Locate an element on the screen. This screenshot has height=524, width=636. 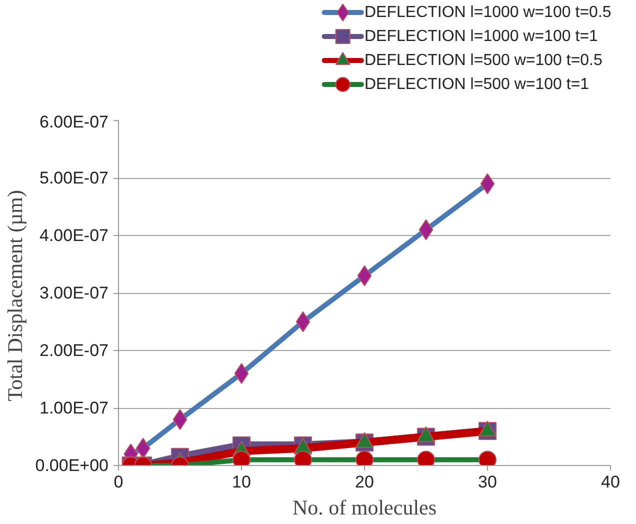
x-axis-title: No. of molecules is located at coordinates (364, 508).